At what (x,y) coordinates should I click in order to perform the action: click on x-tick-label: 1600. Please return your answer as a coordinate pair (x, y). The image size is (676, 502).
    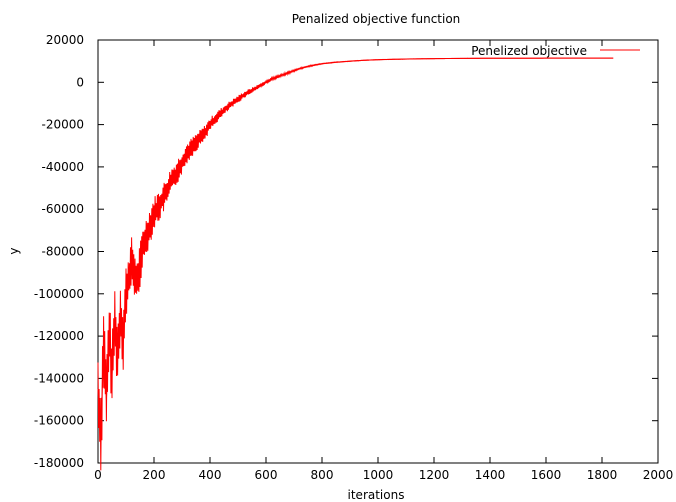
    Looking at the image, I should click on (546, 475).